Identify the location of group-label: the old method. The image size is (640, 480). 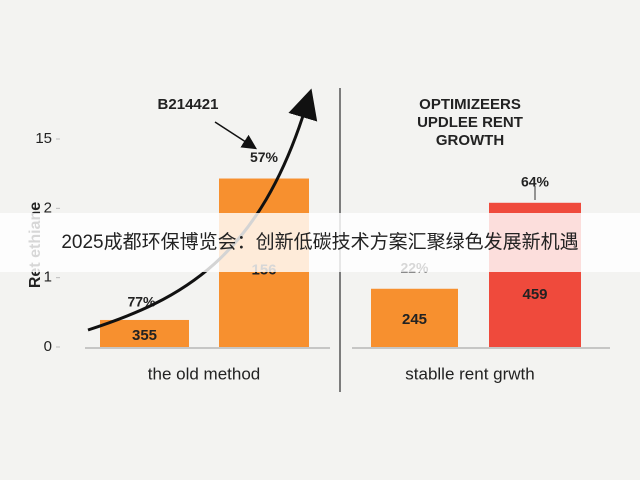
(204, 373).